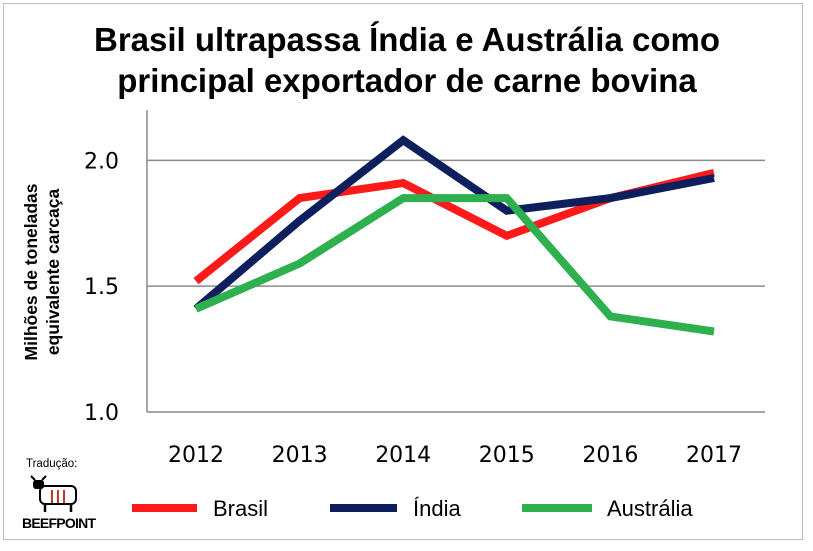 The image size is (813, 551). What do you see at coordinates (610, 455) in the screenshot?
I see `x-tick-label-2016: 2016` at bounding box center [610, 455].